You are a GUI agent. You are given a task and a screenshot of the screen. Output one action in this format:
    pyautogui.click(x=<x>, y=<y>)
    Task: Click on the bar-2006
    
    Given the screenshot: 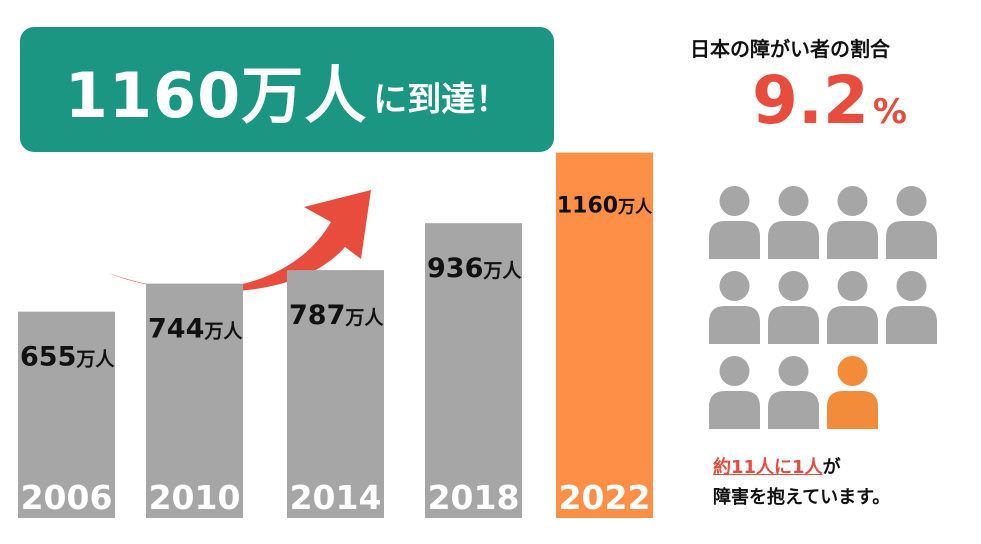 What is the action you would take?
    pyautogui.click(x=66, y=414)
    